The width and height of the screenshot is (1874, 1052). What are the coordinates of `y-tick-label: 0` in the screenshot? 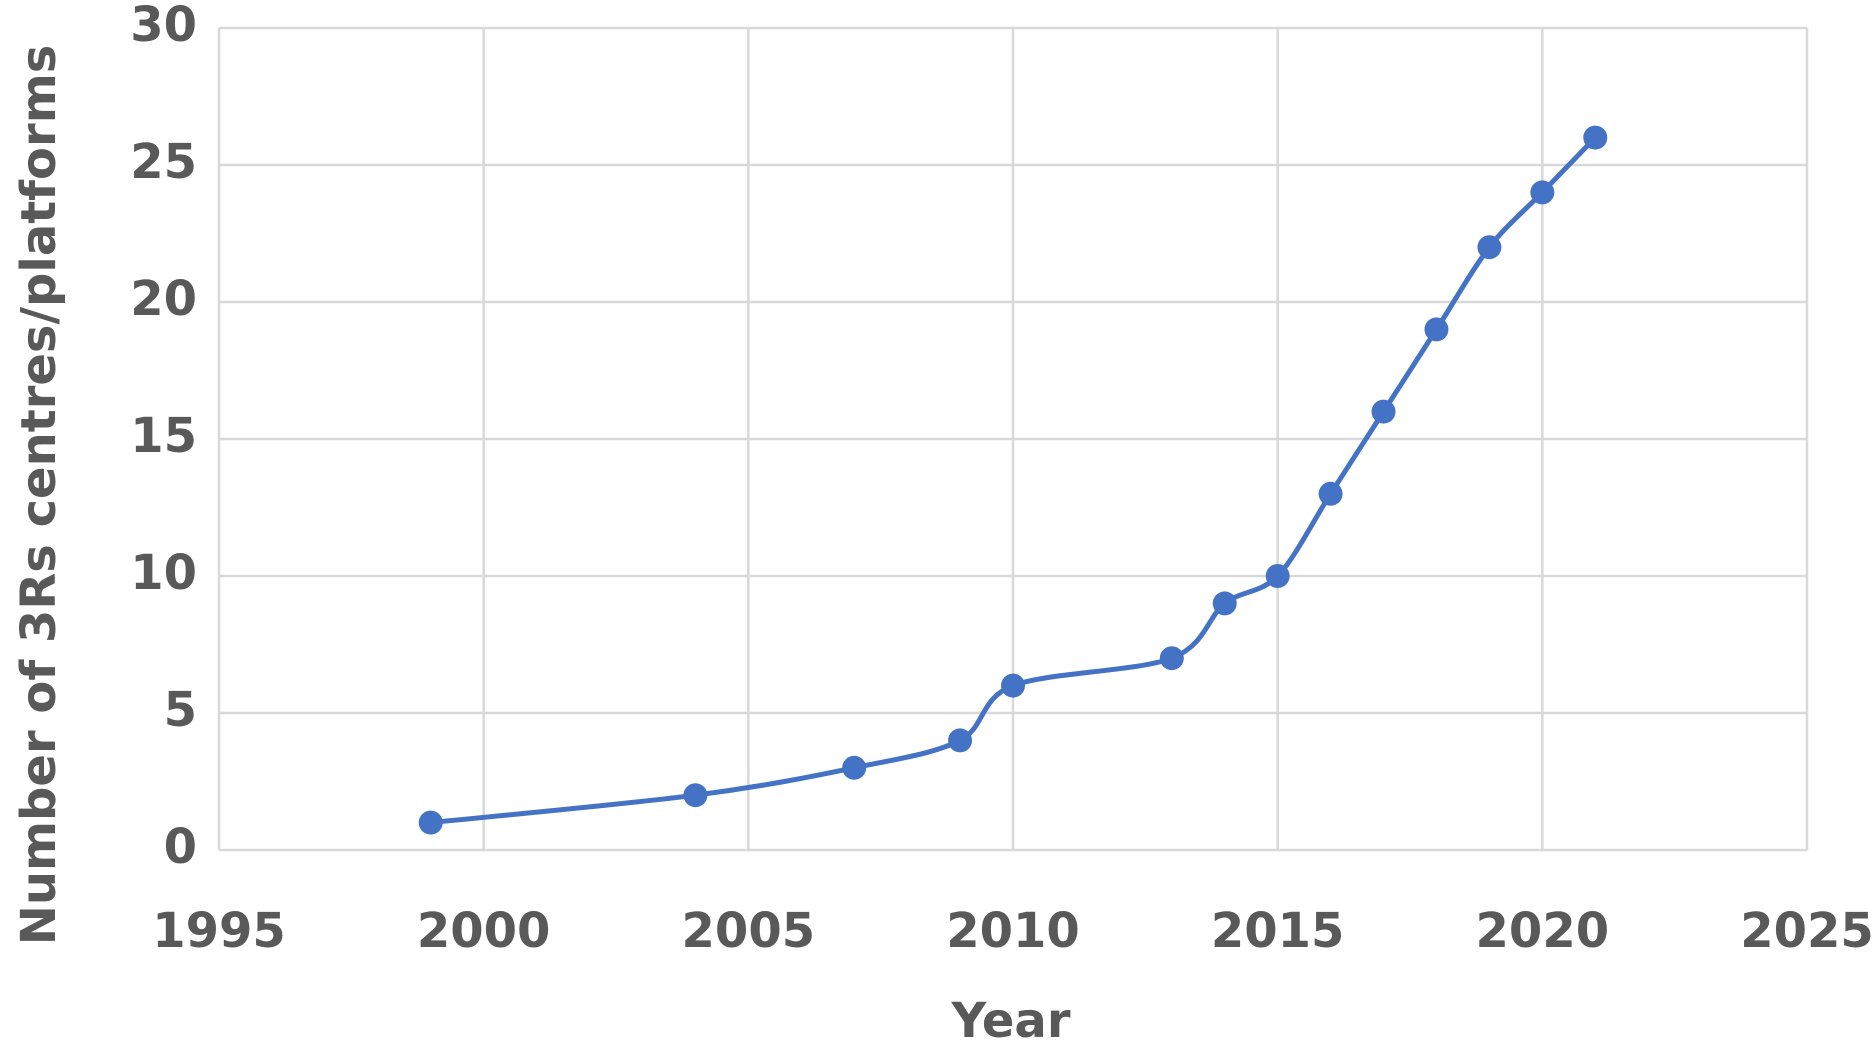 It's located at (180, 847).